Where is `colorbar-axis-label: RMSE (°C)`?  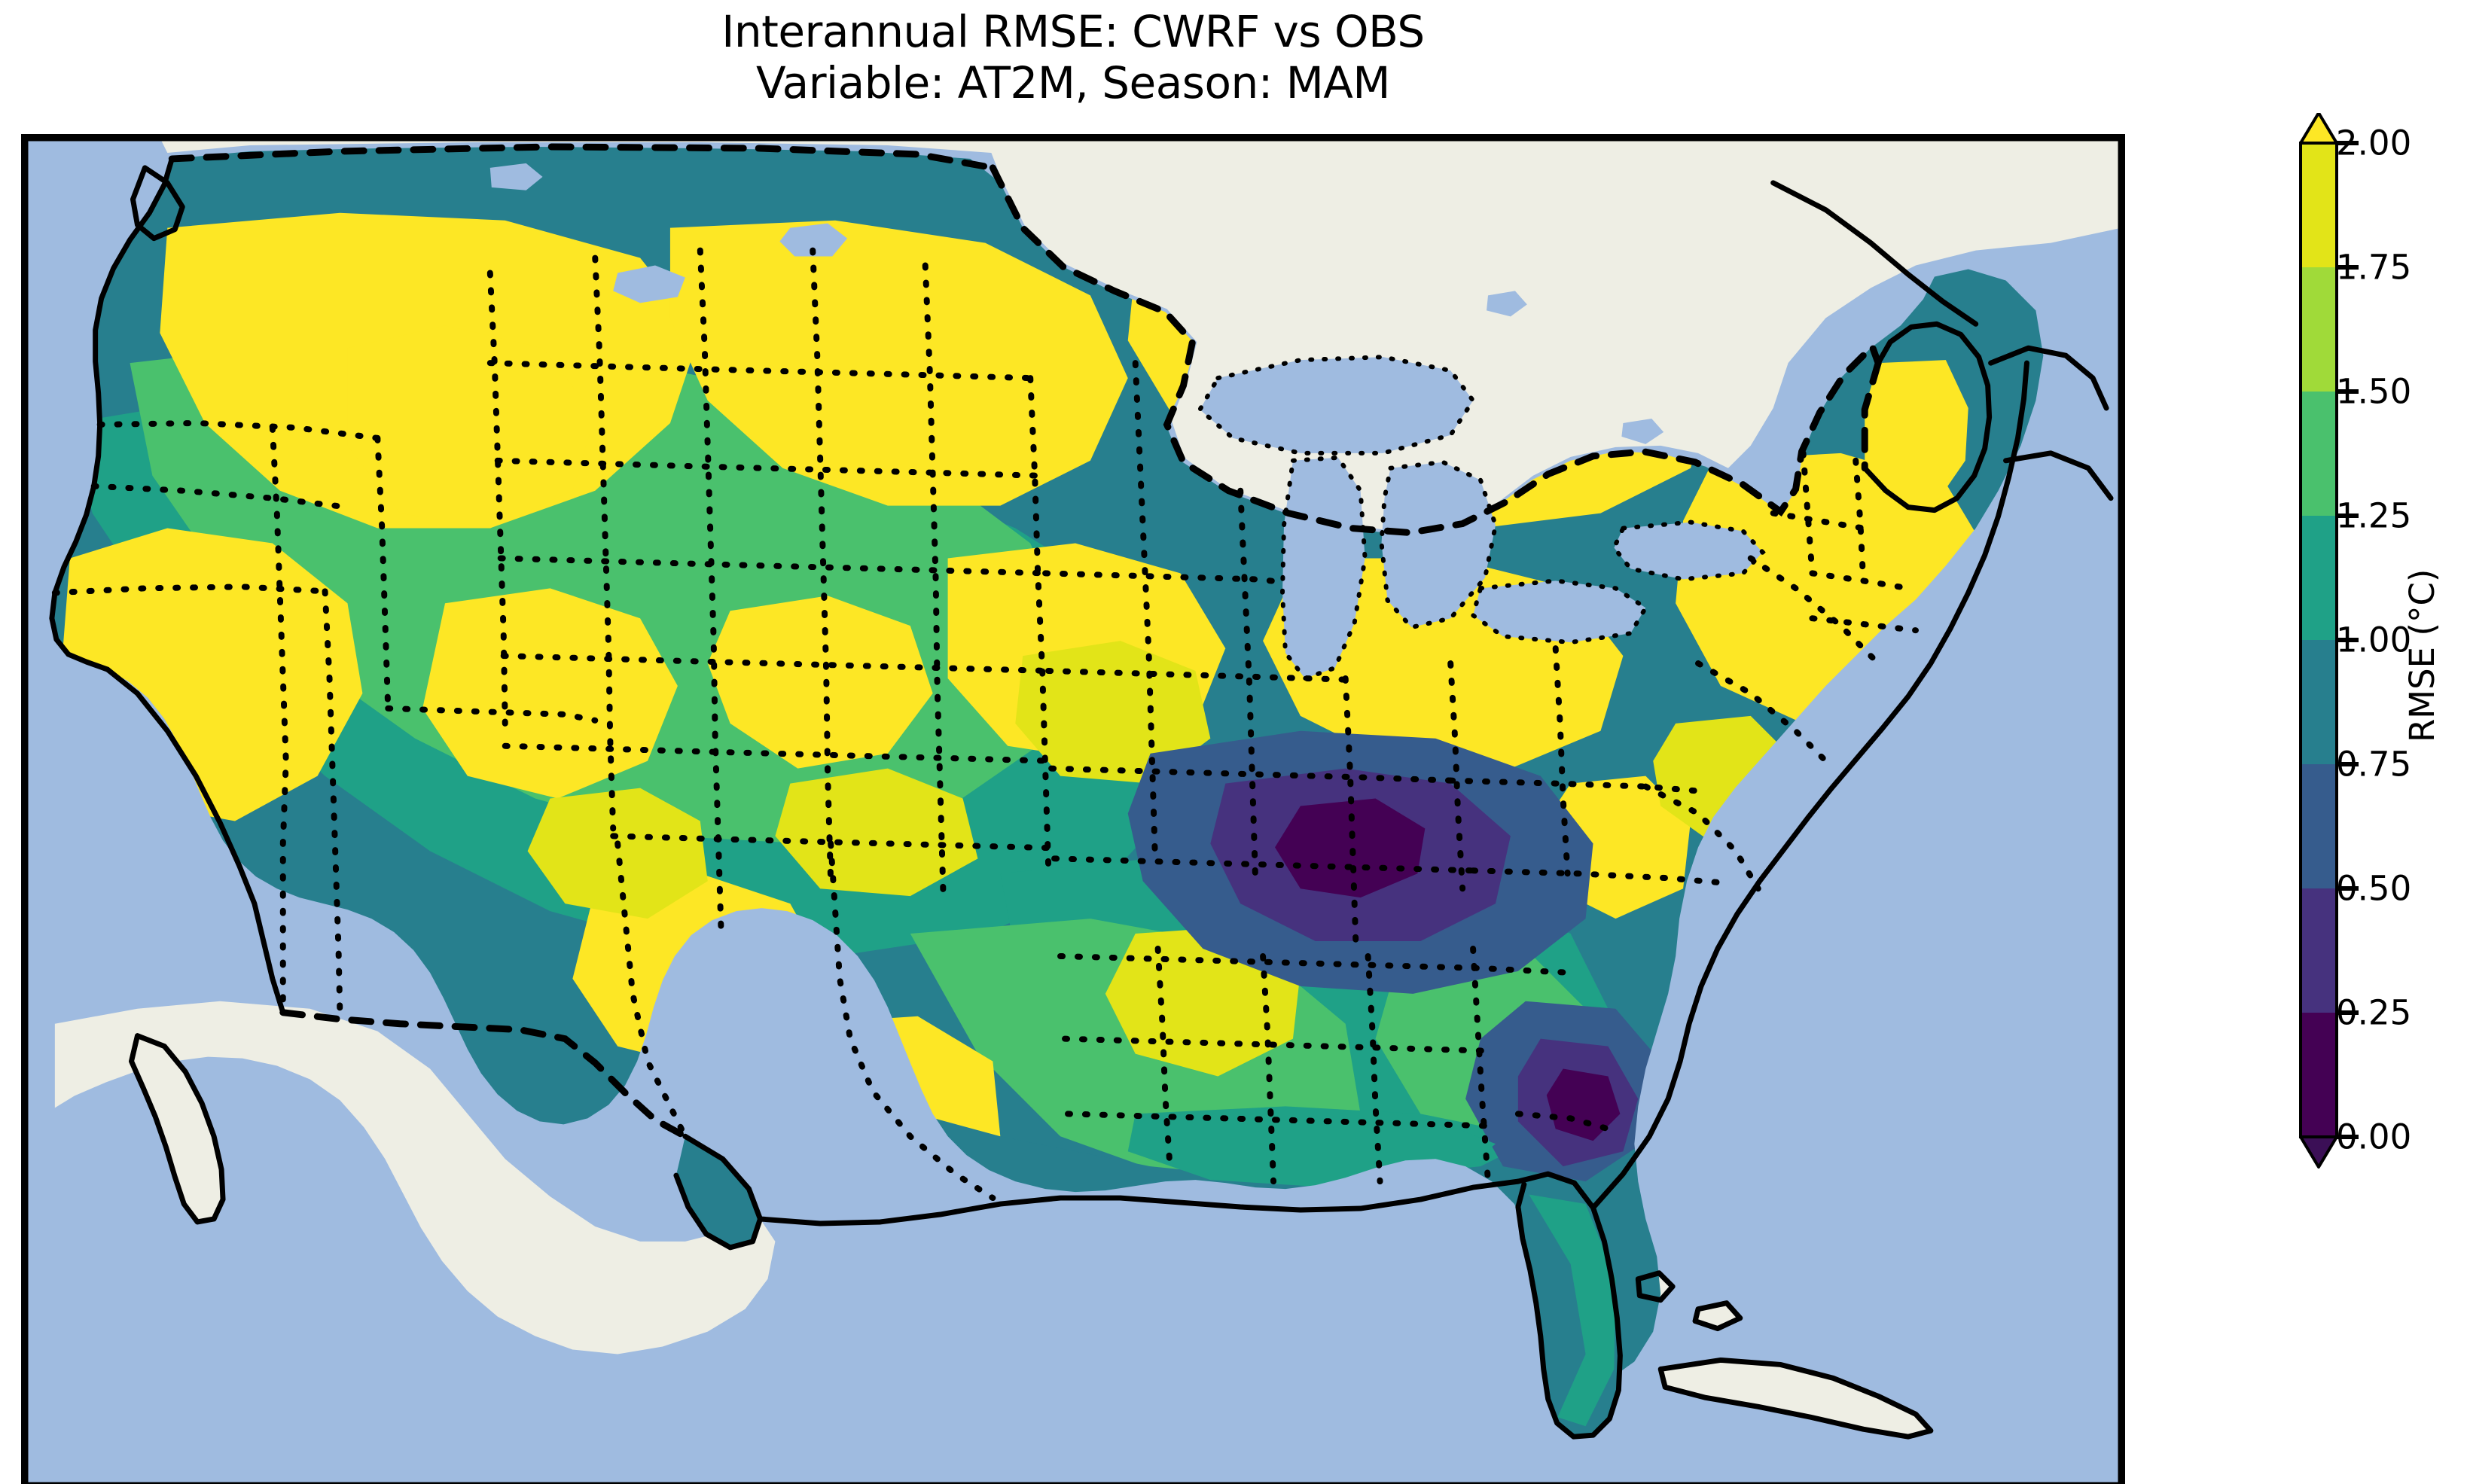 colorbar-axis-label: RMSE (°C) is located at coordinates (2422, 655).